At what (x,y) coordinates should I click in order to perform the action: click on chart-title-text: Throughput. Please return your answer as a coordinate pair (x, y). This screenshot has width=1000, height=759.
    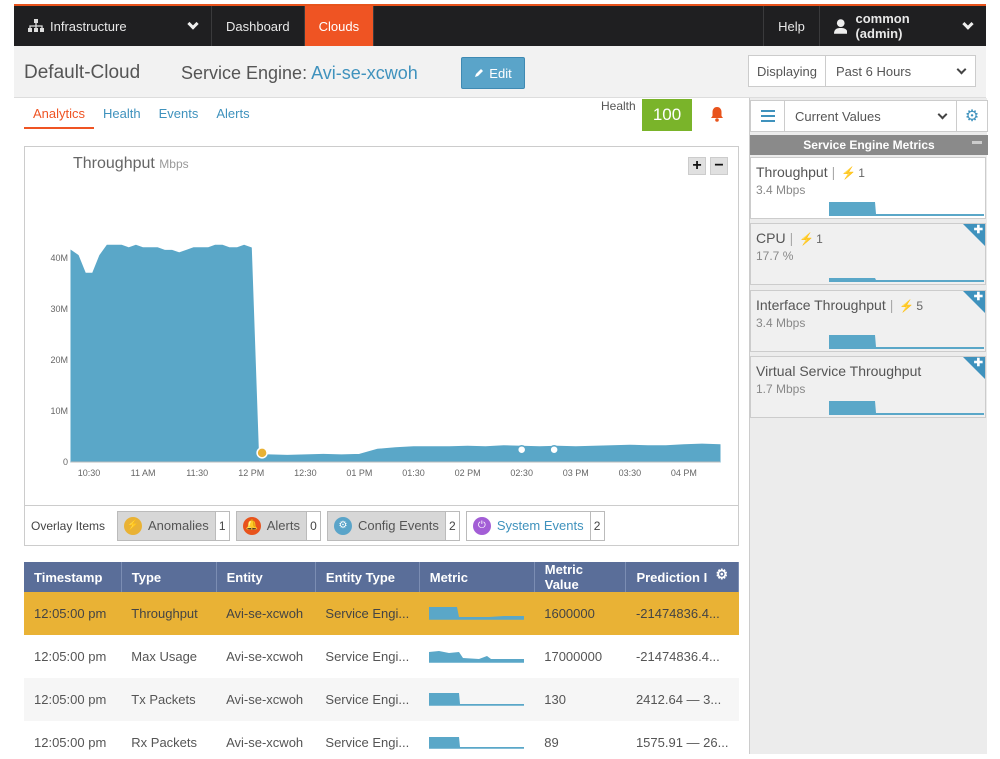
    Looking at the image, I should click on (114, 163).